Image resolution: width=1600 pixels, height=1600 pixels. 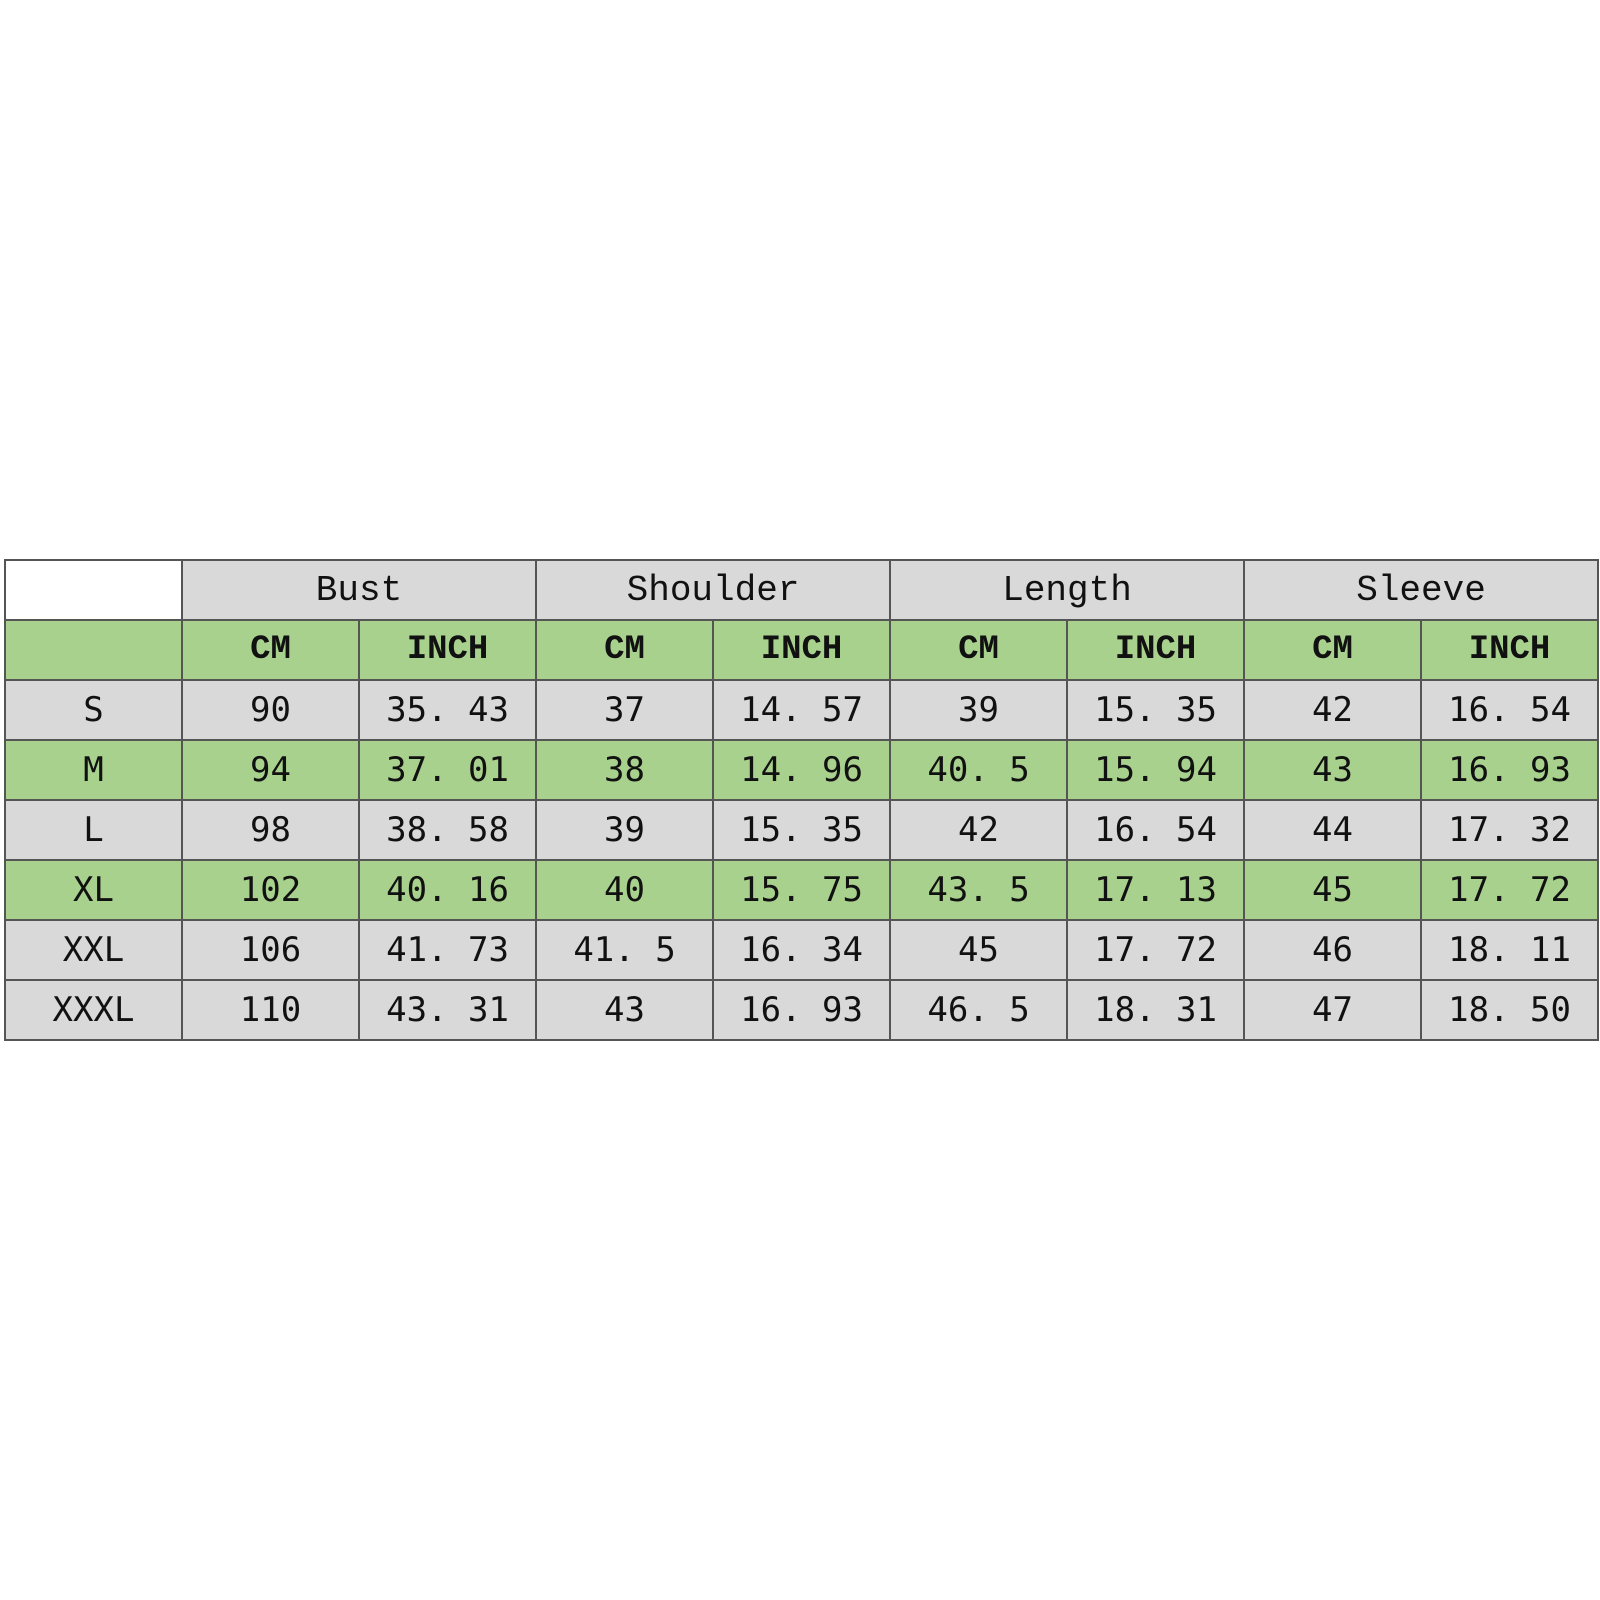 What do you see at coordinates (1156, 1010) in the screenshot?
I see `measure-cell: 18. 31` at bounding box center [1156, 1010].